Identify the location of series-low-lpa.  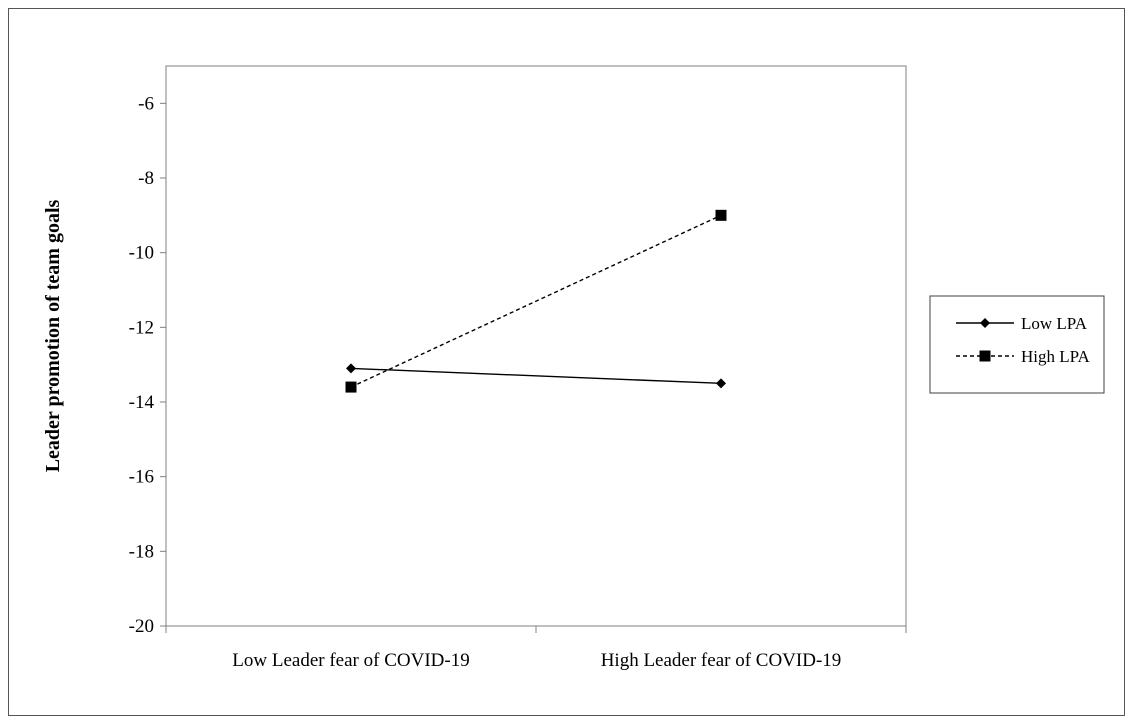
(536, 376).